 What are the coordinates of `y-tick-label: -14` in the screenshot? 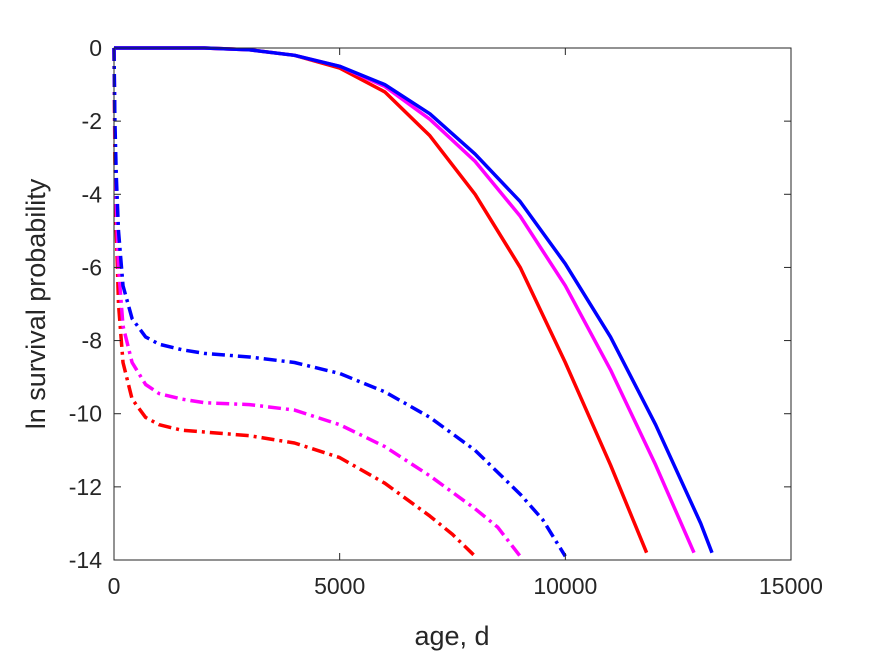 It's located at (85, 560).